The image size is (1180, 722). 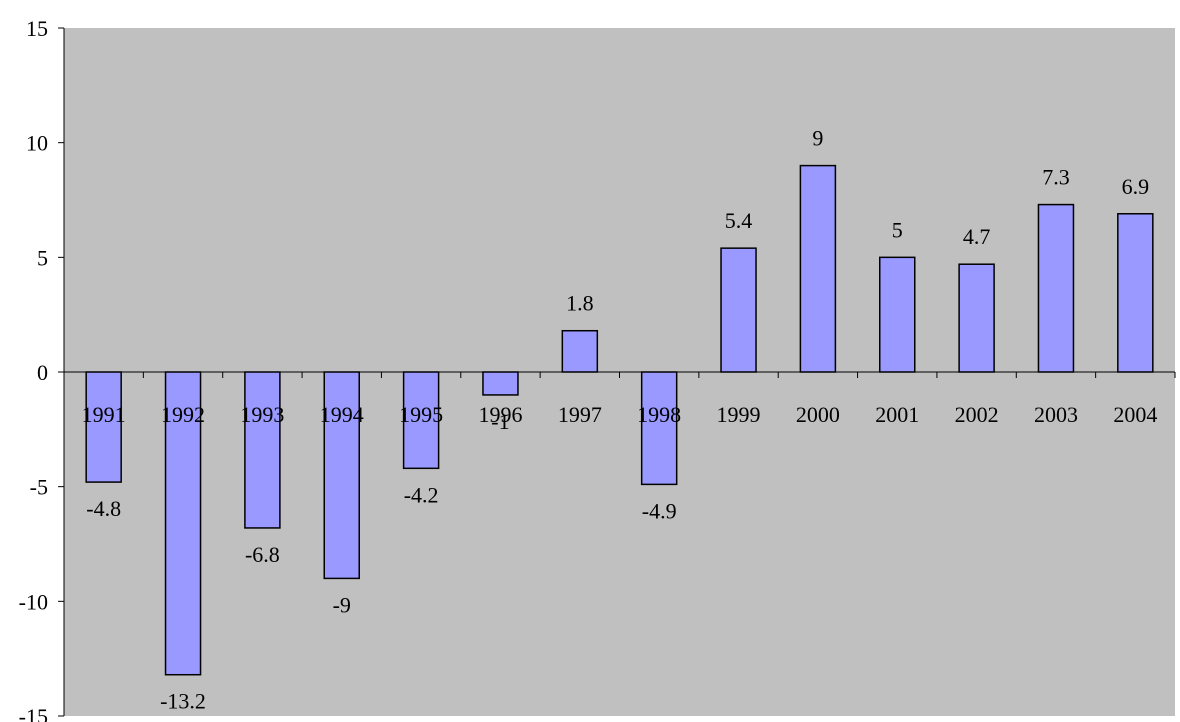 What do you see at coordinates (500, 421) in the screenshot?
I see `data-label: -1` at bounding box center [500, 421].